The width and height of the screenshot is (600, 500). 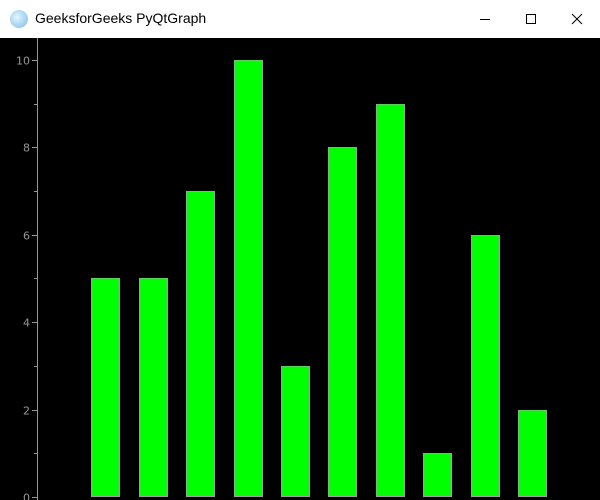 I want to click on maximize-button, so click(x=531, y=19).